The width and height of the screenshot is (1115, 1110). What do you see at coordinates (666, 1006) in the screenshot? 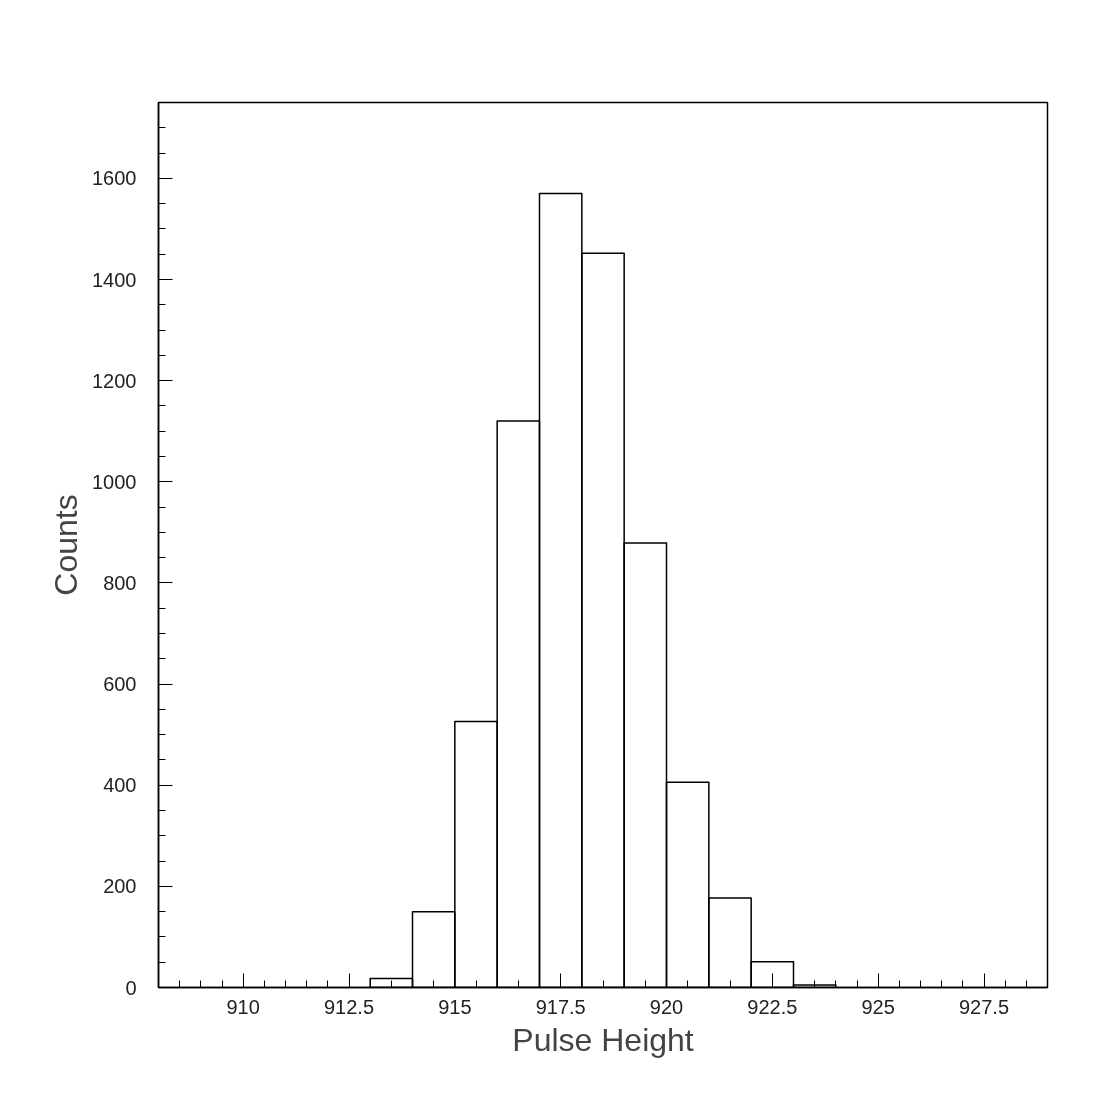
I see `x-tick-label: 920` at bounding box center [666, 1006].